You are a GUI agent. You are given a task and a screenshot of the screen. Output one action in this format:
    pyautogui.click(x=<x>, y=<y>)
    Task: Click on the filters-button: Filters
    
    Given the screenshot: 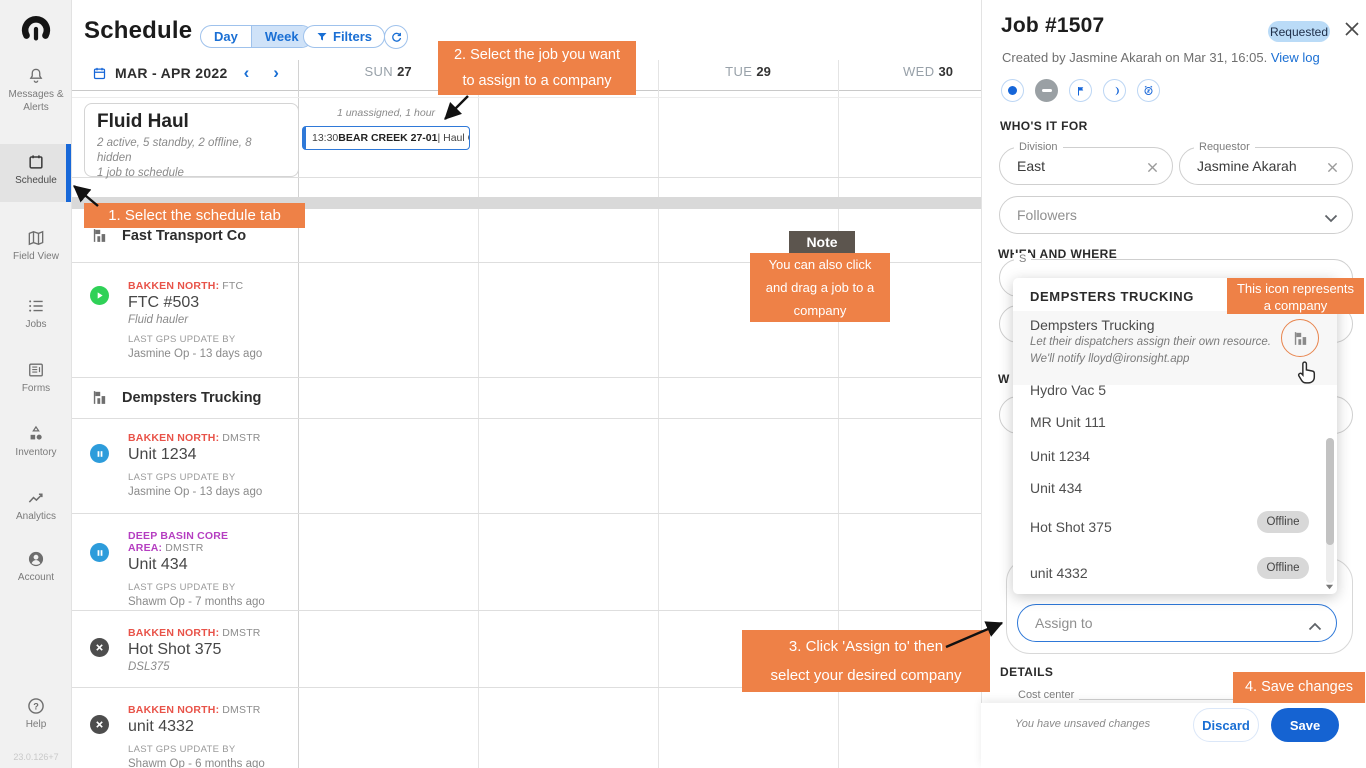 What is the action you would take?
    pyautogui.click(x=344, y=36)
    